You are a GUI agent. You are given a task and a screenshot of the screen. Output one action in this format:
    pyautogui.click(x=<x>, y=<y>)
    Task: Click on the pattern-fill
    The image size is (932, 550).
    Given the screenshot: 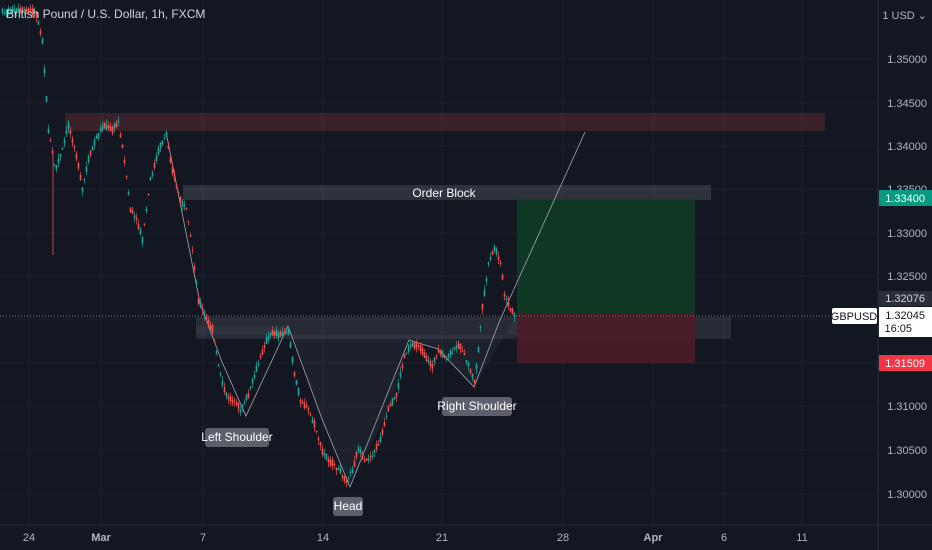 What is the action you would take?
    pyautogui.click(x=356, y=400)
    